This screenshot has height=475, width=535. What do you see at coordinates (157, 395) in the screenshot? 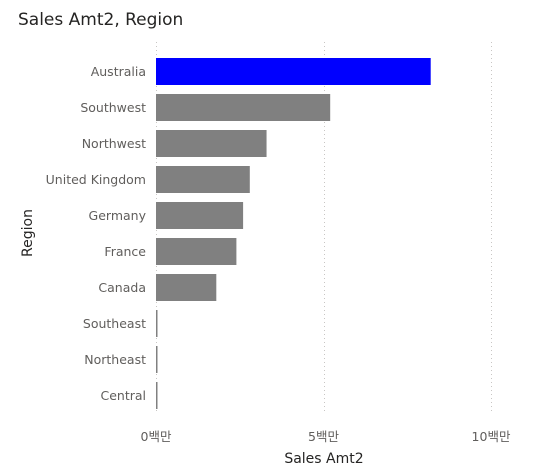
I see `bar-central` at bounding box center [157, 395].